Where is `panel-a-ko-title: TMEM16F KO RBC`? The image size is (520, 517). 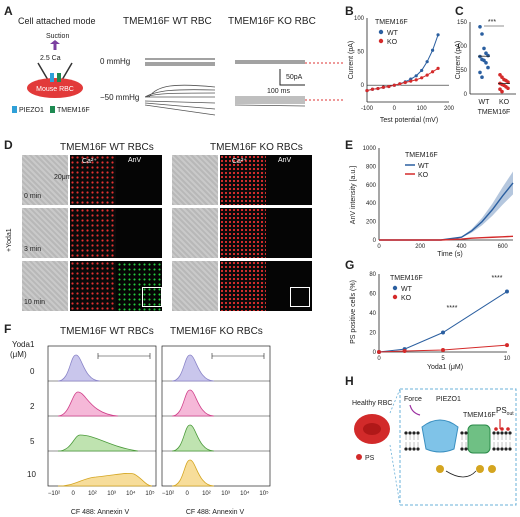
panel-a-ko-title: TMEM16F KO RBC is located at coordinates (272, 21).